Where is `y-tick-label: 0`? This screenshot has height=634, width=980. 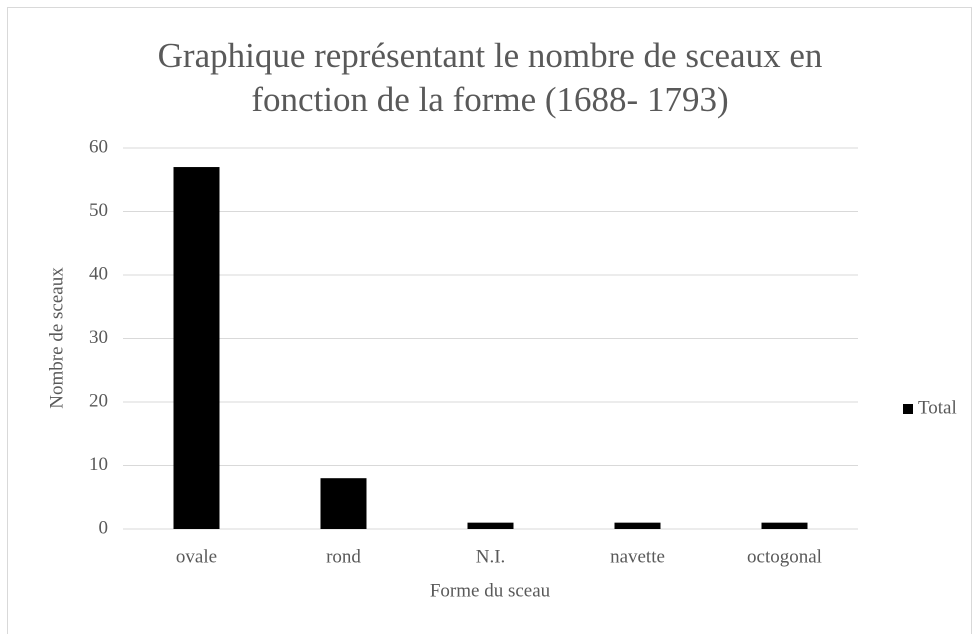 y-tick-label: 0 is located at coordinates (104, 527).